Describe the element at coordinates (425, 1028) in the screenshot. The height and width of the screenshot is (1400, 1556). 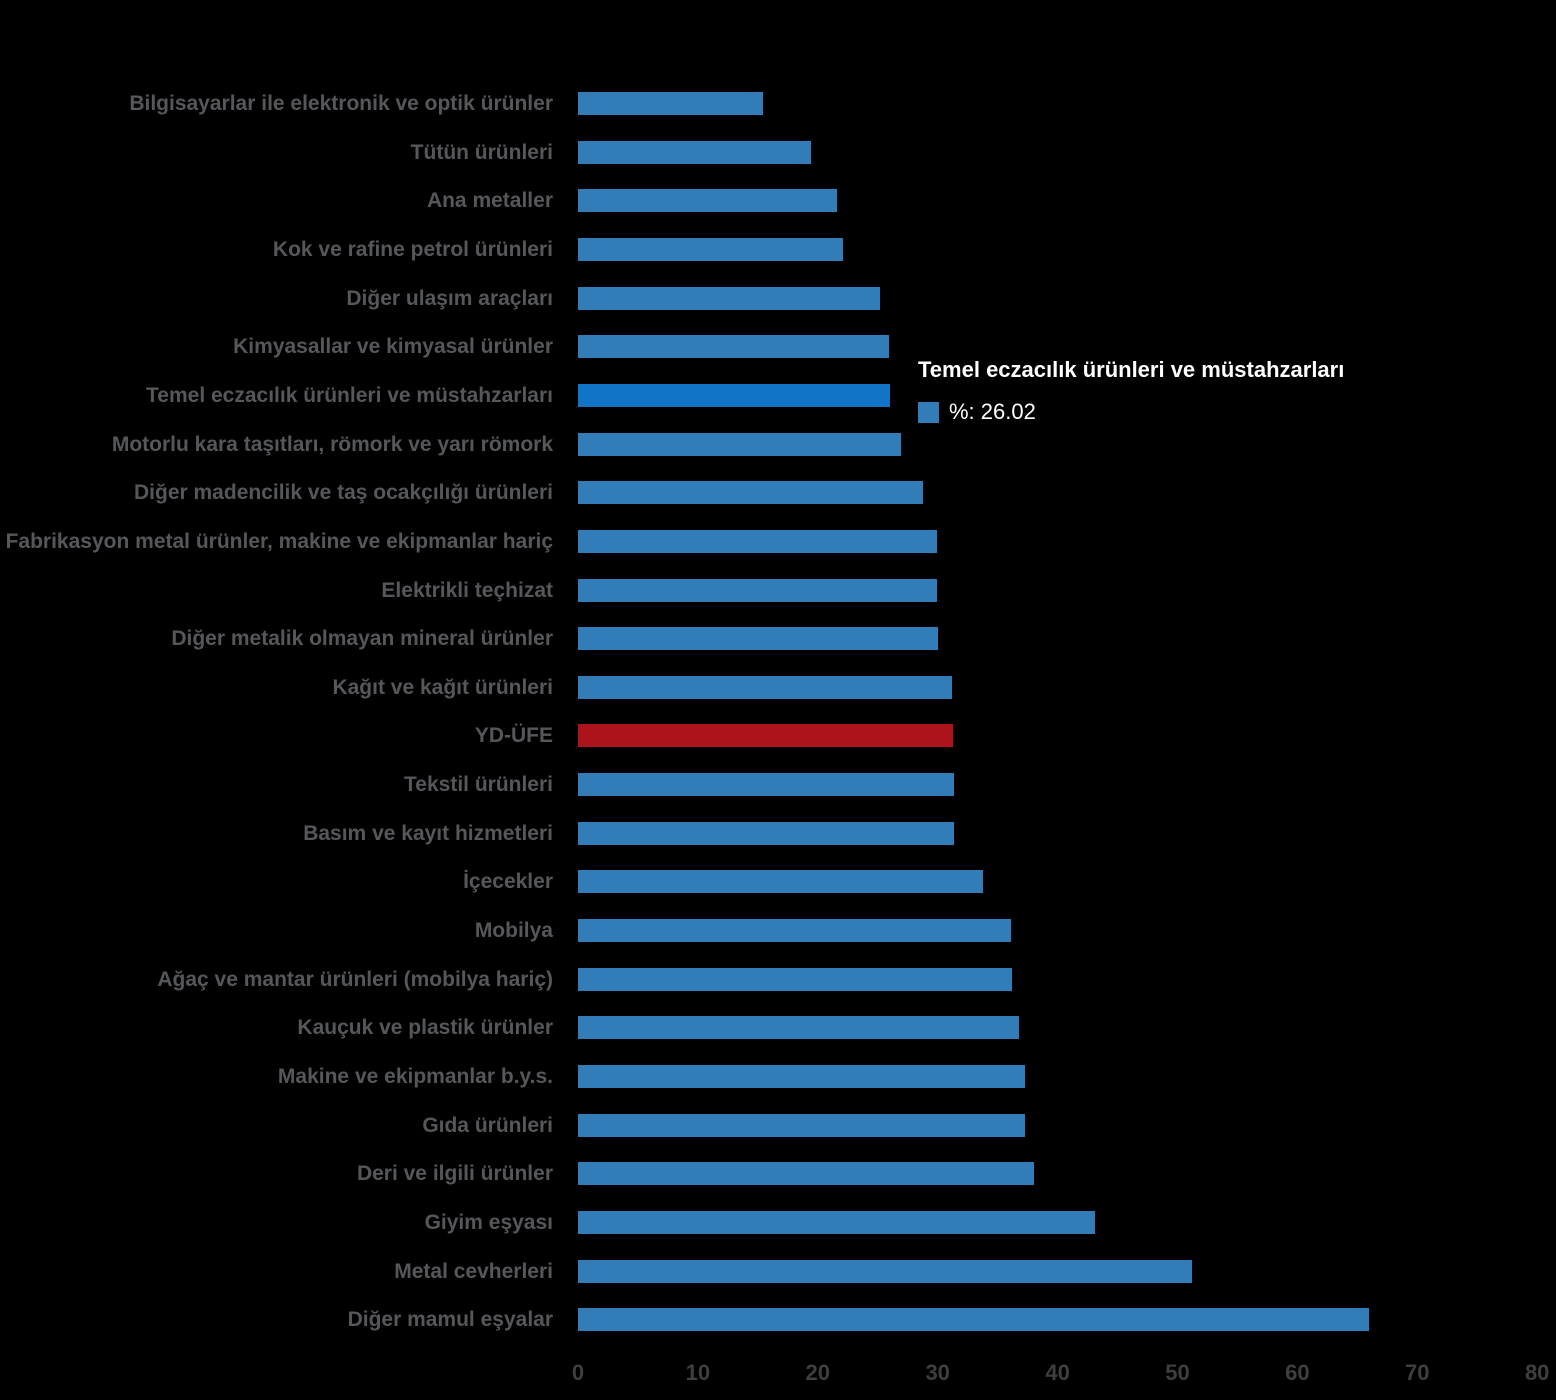
I see `category-label: Kauçuk ve plastik ürünler` at that location.